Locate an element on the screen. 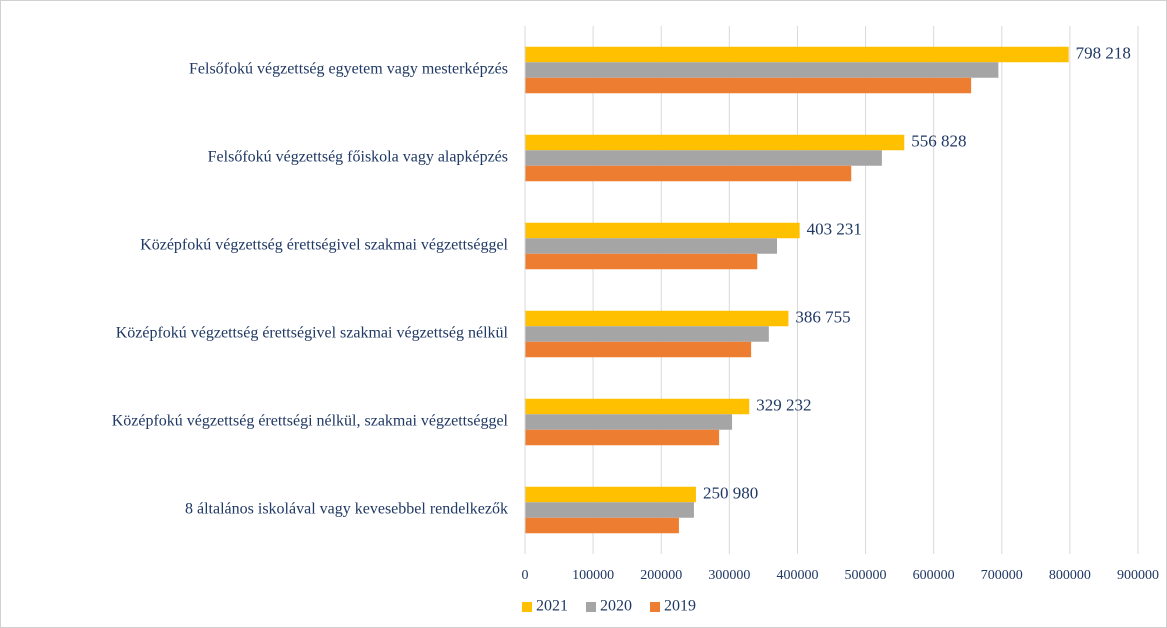 The height and width of the screenshot is (628, 1167). x-tick-label: 500000 is located at coordinates (866, 575).